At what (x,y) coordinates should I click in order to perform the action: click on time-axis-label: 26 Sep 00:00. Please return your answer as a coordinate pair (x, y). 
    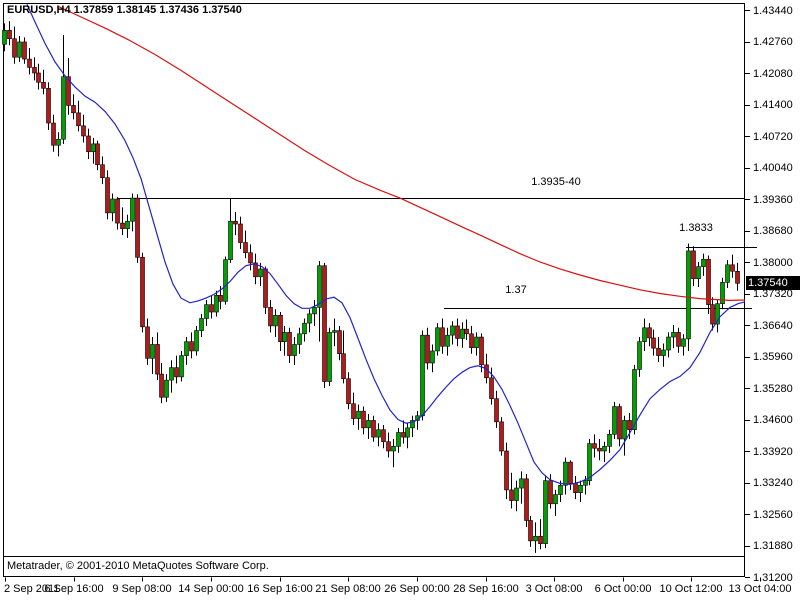
    Looking at the image, I should click on (417, 589).